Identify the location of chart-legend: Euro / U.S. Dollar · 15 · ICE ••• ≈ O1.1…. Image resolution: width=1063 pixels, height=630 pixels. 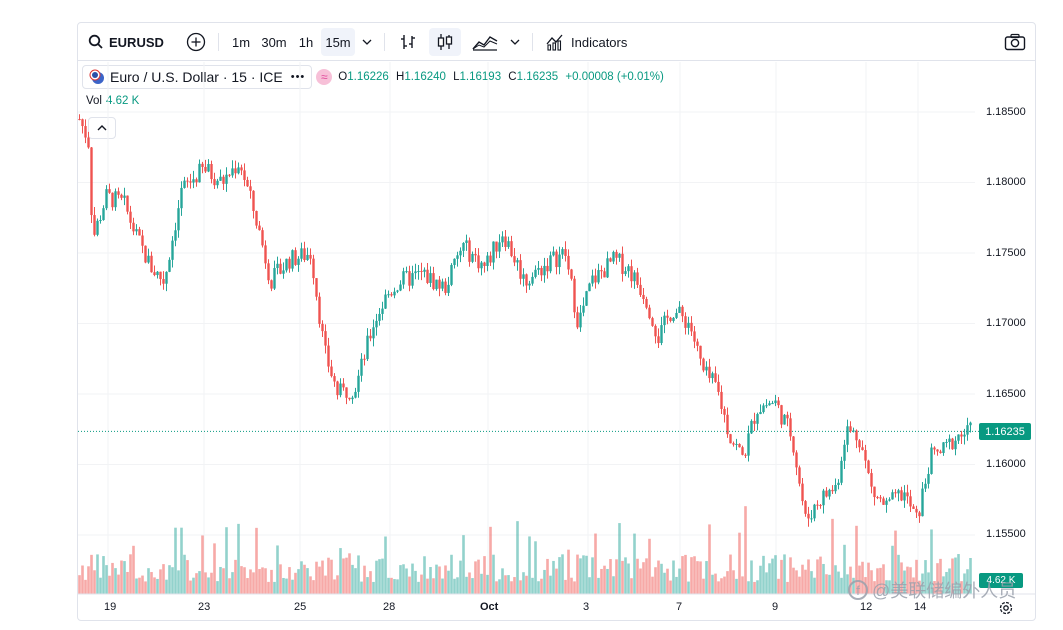
(373, 77).